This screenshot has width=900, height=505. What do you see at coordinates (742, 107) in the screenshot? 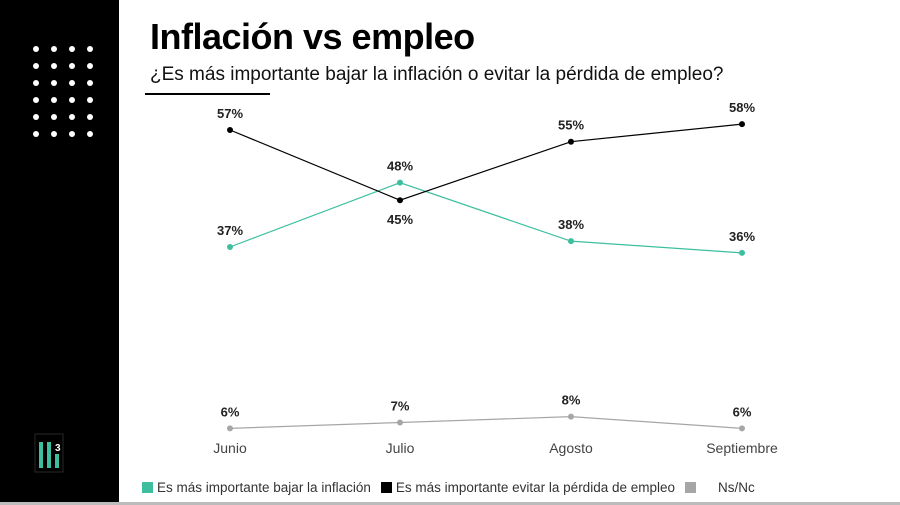
I see `data-label: 58%` at bounding box center [742, 107].